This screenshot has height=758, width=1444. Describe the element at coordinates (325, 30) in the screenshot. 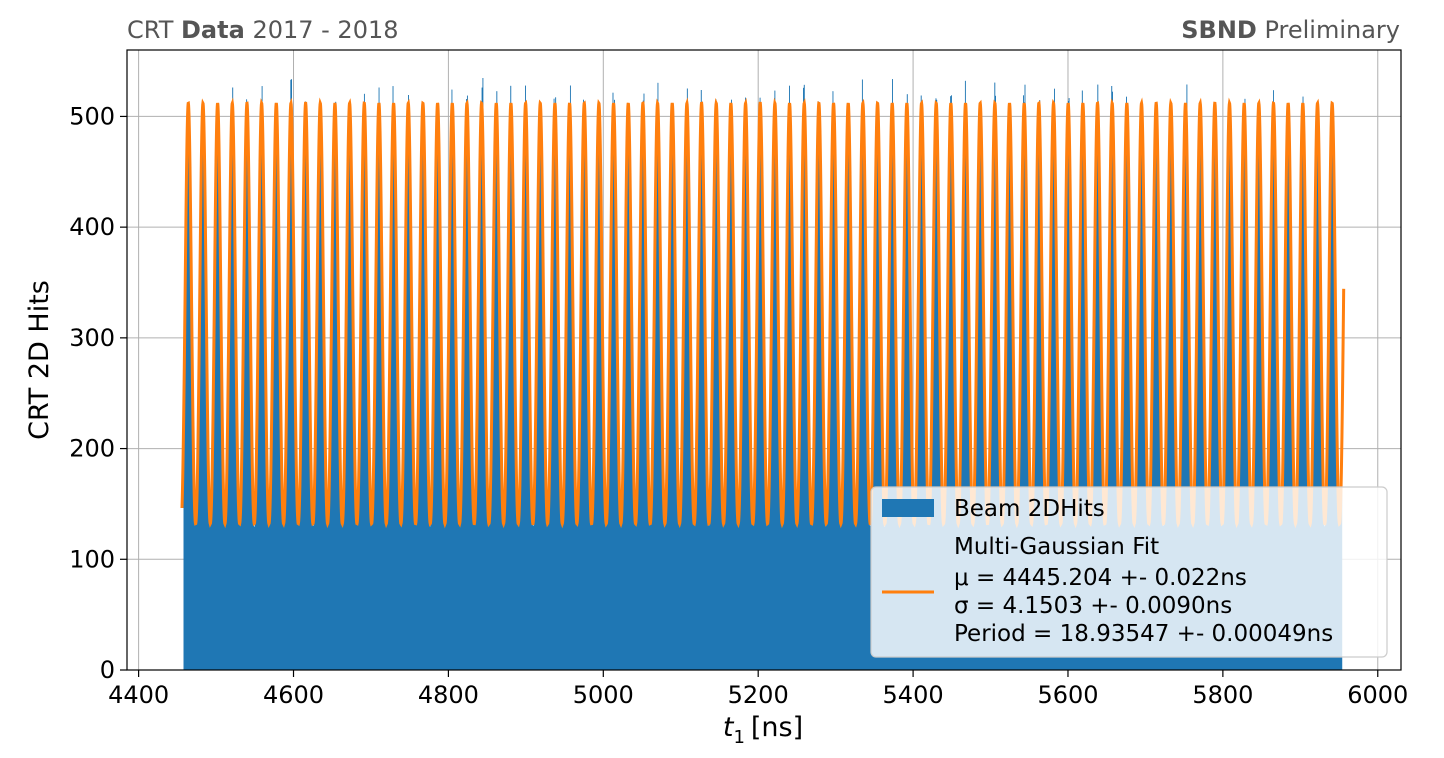

I see `header-left-suffix: 2017 - 2018` at that location.